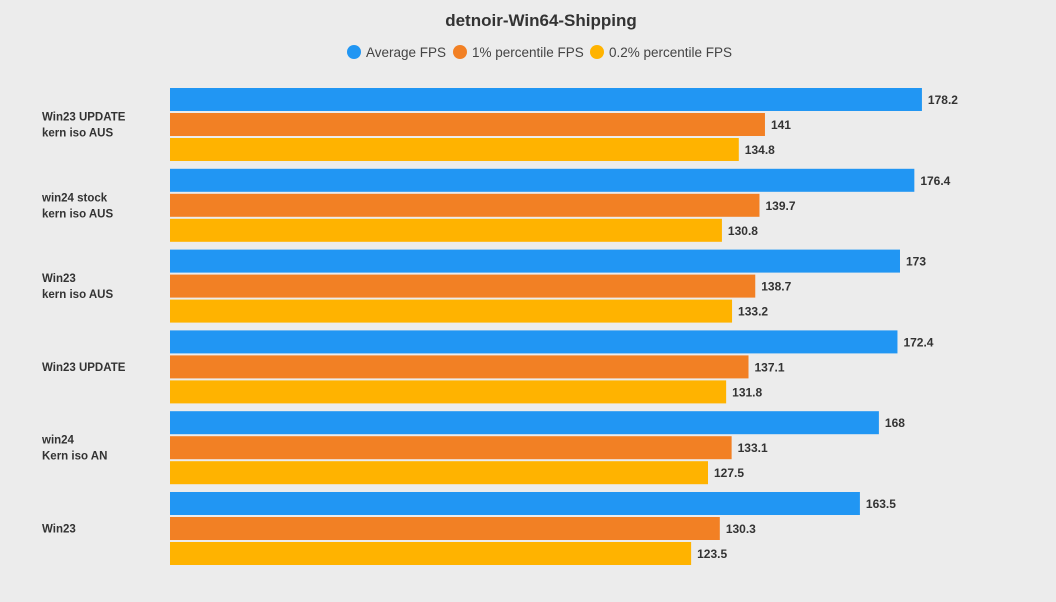  Describe the element at coordinates (406, 52) in the screenshot. I see `legend-label-average-fps: Average FPS` at that location.